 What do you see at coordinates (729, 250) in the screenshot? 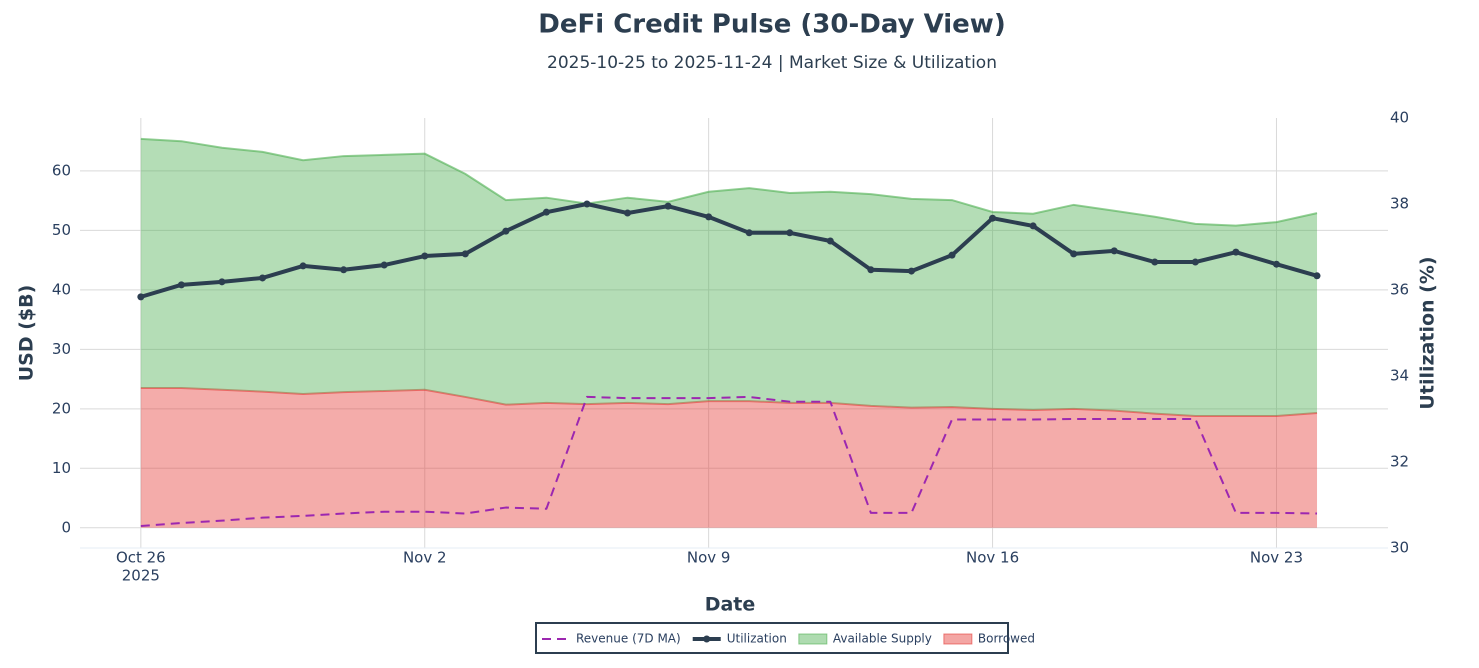
I see `series-line` at bounding box center [729, 250].